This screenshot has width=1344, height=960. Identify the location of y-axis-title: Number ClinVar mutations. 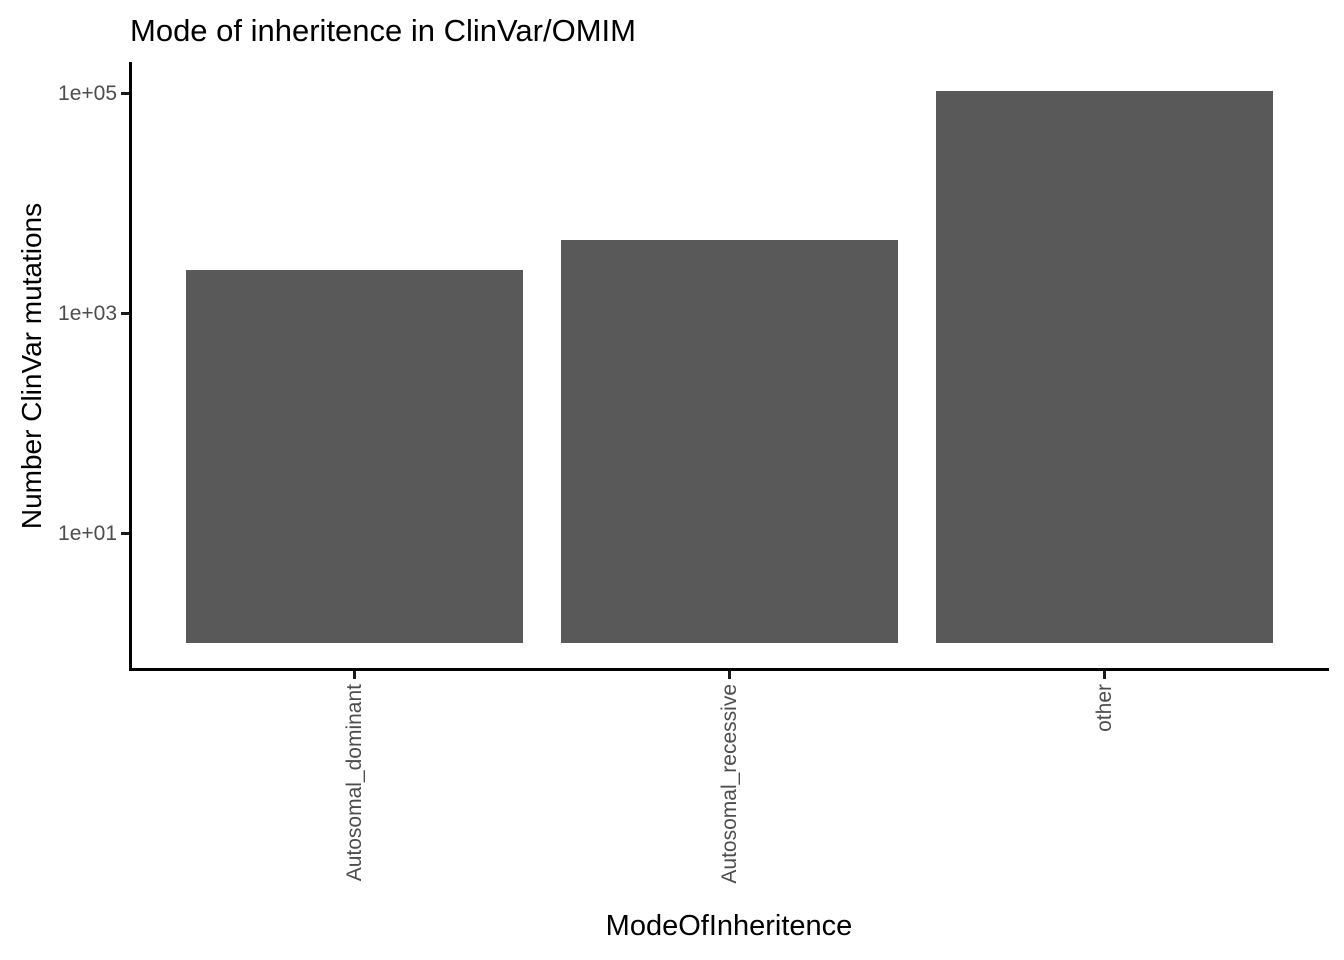
(31, 366).